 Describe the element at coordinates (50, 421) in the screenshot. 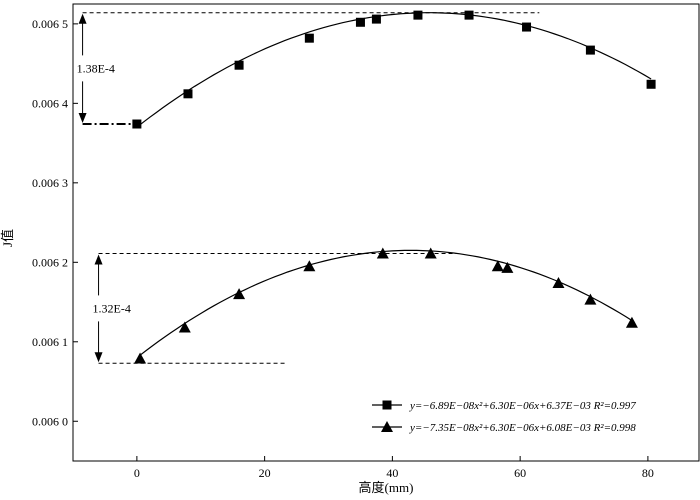

I see `y-tick-label: 0.006 0` at that location.